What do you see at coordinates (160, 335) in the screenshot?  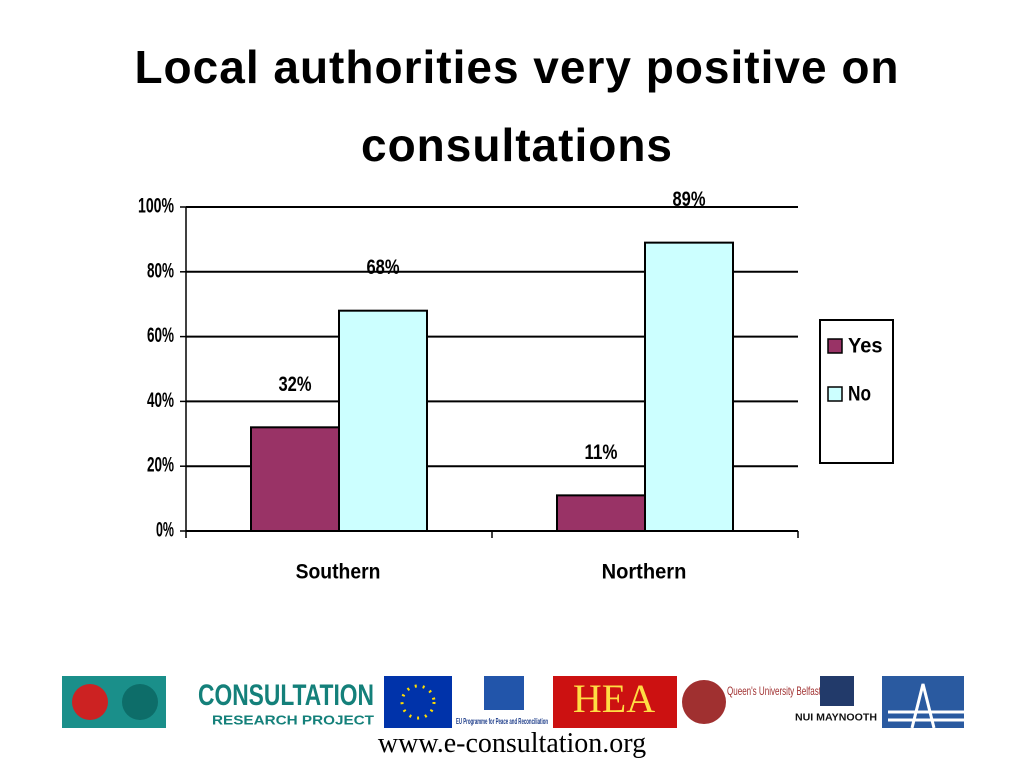 I see `y-tick-label: 60%` at bounding box center [160, 335].